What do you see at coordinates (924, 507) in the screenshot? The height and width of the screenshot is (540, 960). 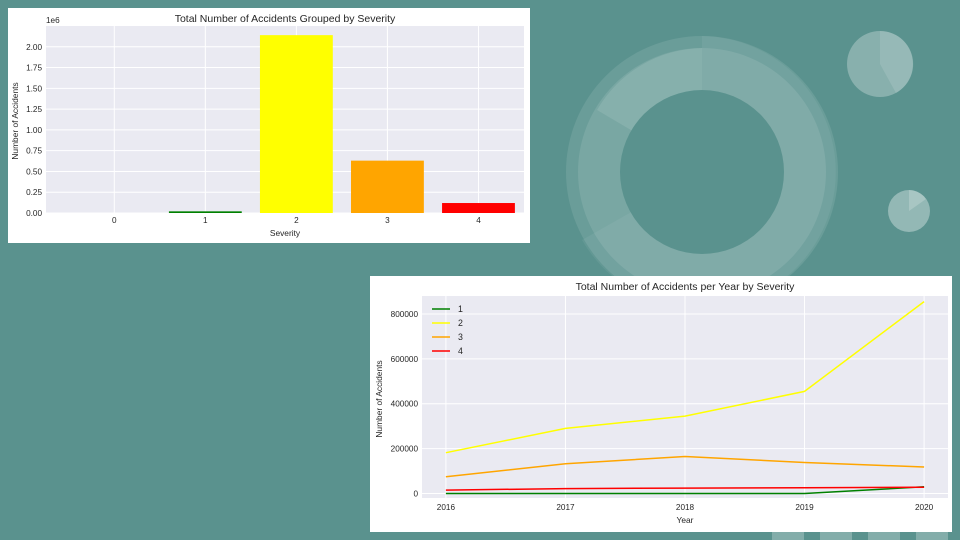 I see `line-x-tick-label: 2020` at bounding box center [924, 507].